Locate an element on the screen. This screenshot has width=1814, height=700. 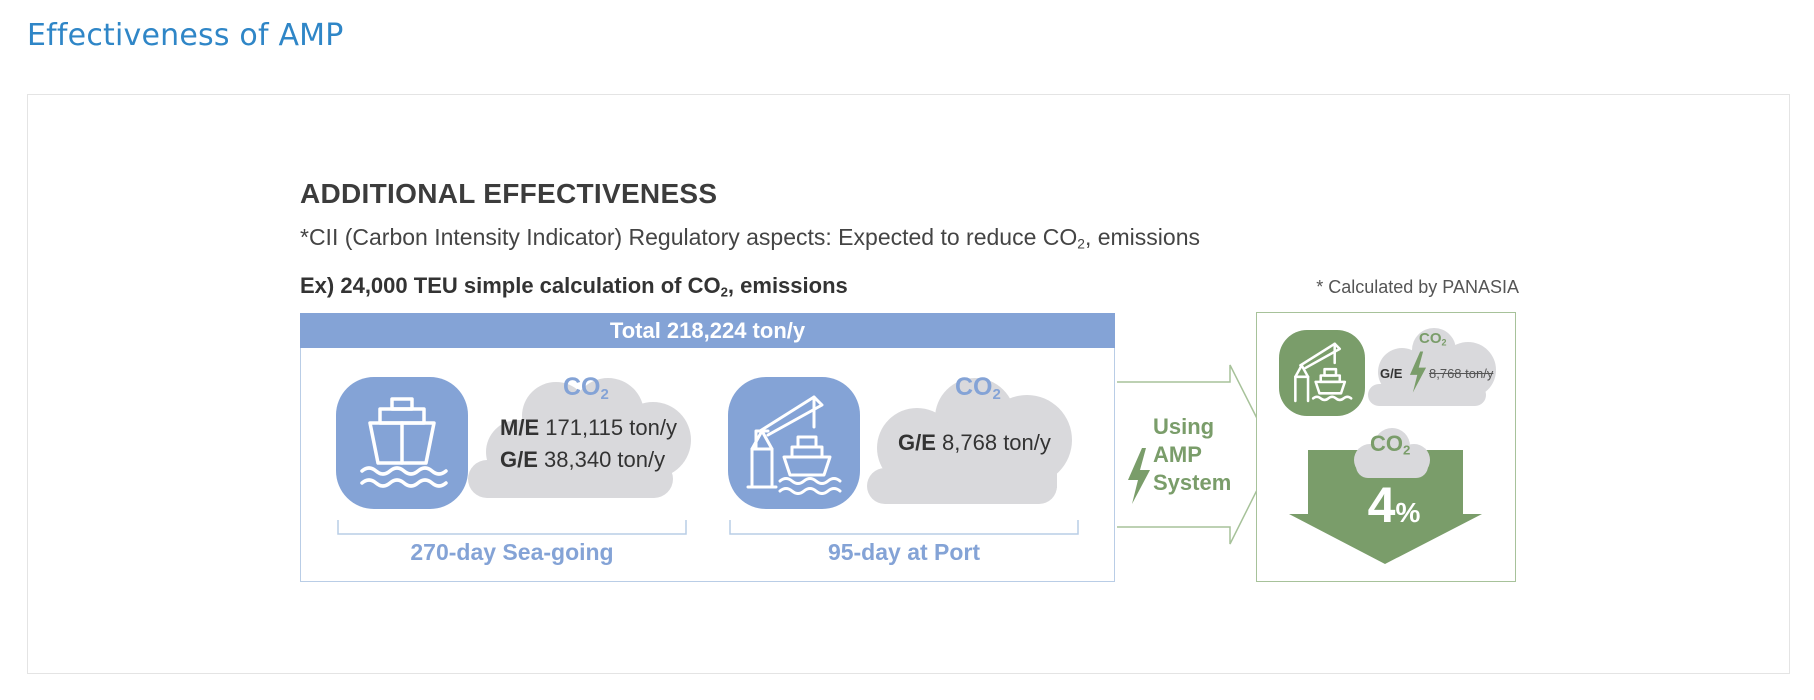
sea-me-row: M/E 171,115 ton/y is located at coordinates (588, 427).